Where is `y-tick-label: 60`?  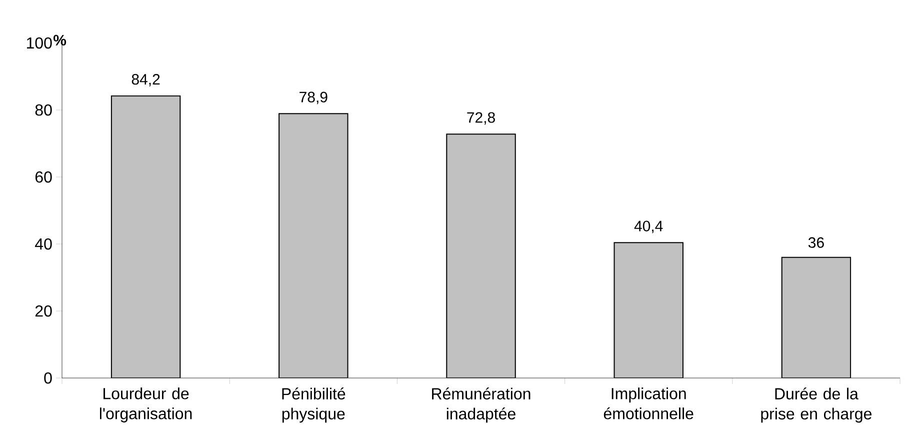
y-tick-label: 60 is located at coordinates (43, 177).